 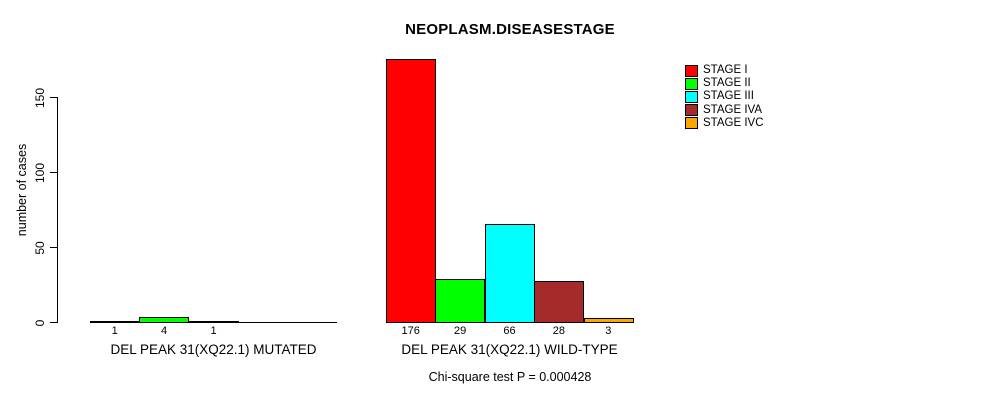 I want to click on legend-item-stage-ivc: STAGE IVC, so click(x=724, y=123).